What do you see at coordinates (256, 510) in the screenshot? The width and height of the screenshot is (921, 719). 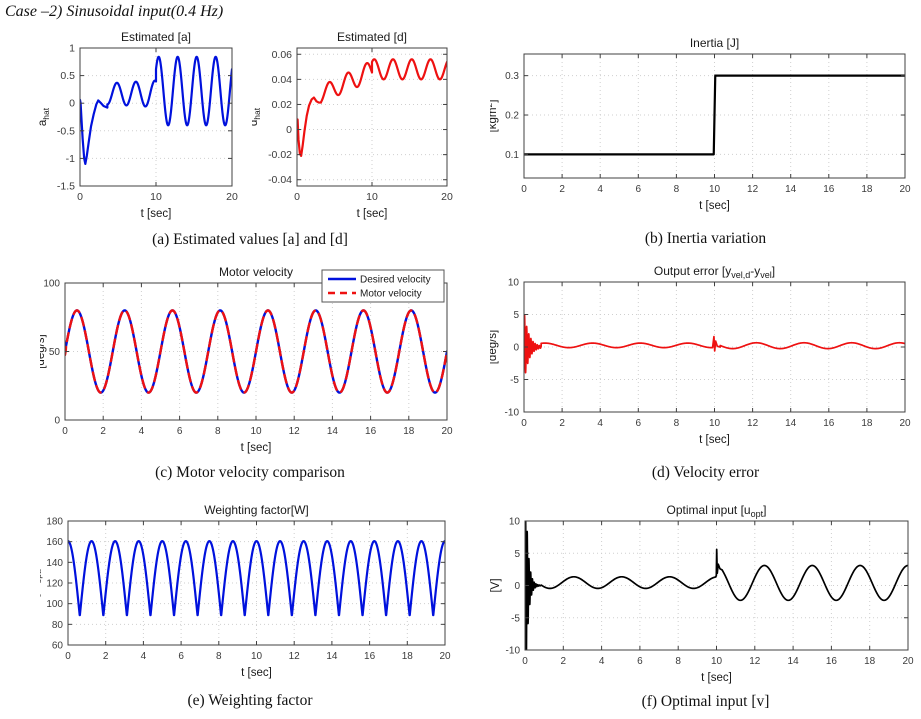 I see `svg-text: Weighting factor[W]` at bounding box center [256, 510].